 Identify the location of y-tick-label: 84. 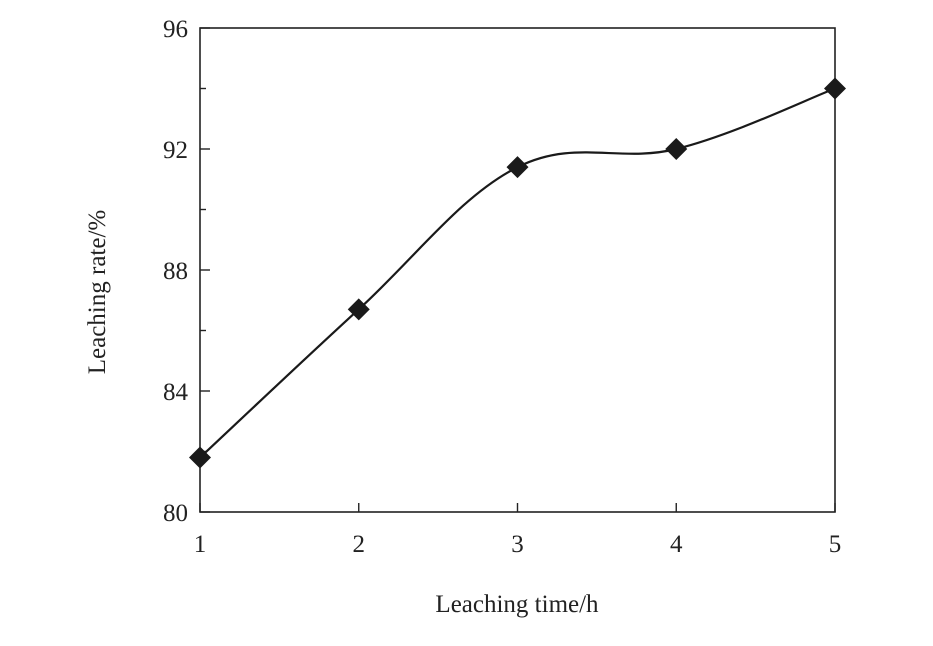
(176, 392).